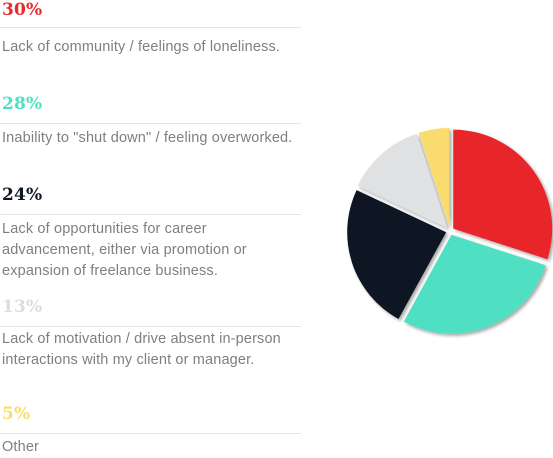 The height and width of the screenshot is (458, 553). I want to click on percent-label: 5%, so click(16, 414).